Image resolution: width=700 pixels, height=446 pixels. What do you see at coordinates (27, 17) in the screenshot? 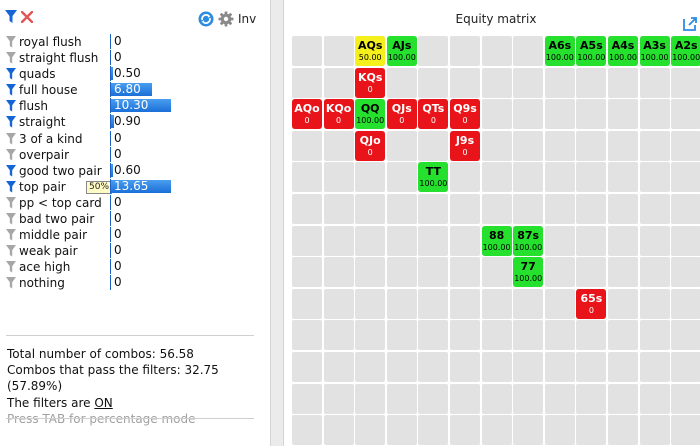
I see `clear-icon` at bounding box center [27, 17].